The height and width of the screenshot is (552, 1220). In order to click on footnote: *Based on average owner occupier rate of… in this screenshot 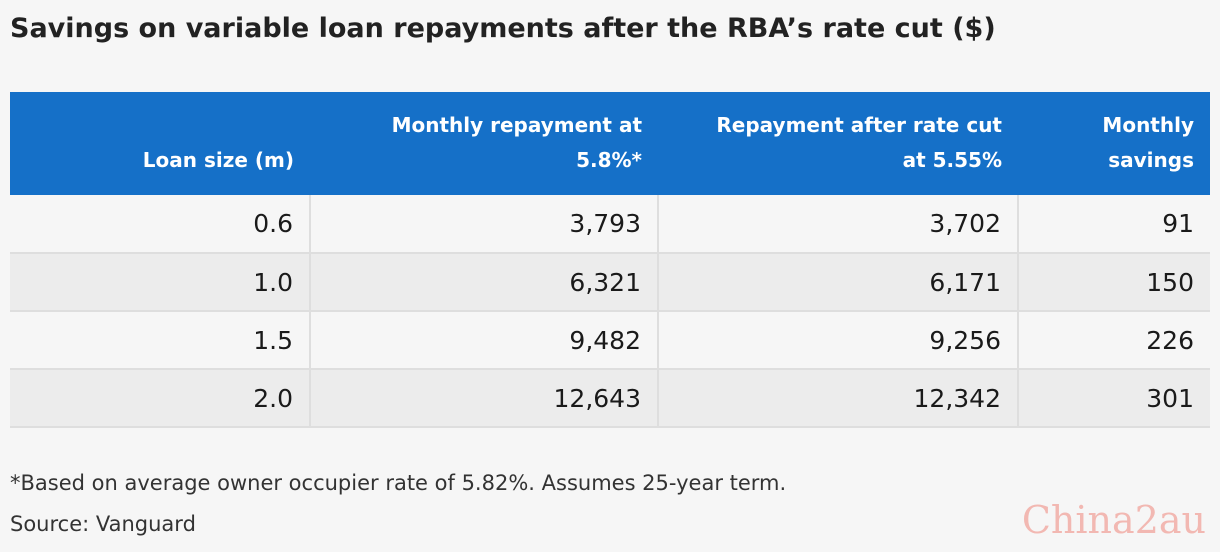, I will do `click(398, 483)`.